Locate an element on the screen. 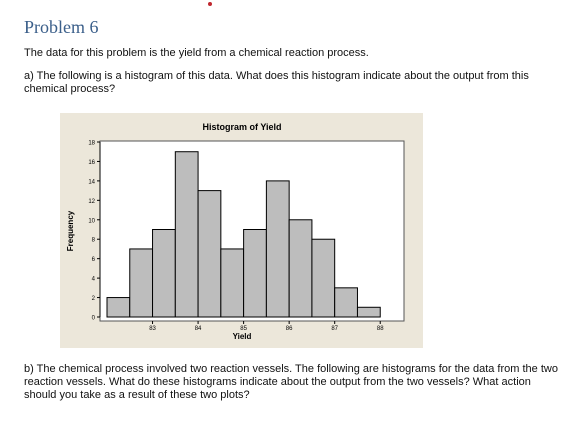 This screenshot has height=425, width=578. x-tick-label: 85 is located at coordinates (243, 329).